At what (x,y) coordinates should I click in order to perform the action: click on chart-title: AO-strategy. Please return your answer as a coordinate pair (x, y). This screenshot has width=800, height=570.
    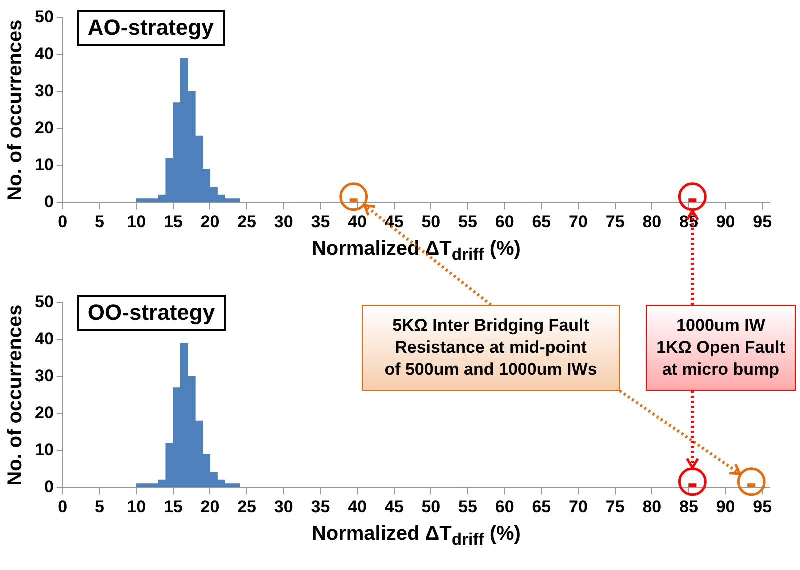
    Looking at the image, I should click on (150, 28).